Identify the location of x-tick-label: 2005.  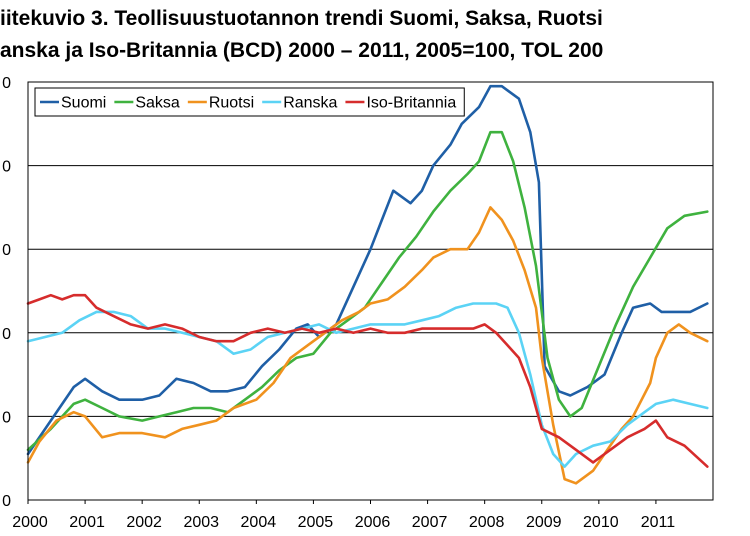
(316, 522).